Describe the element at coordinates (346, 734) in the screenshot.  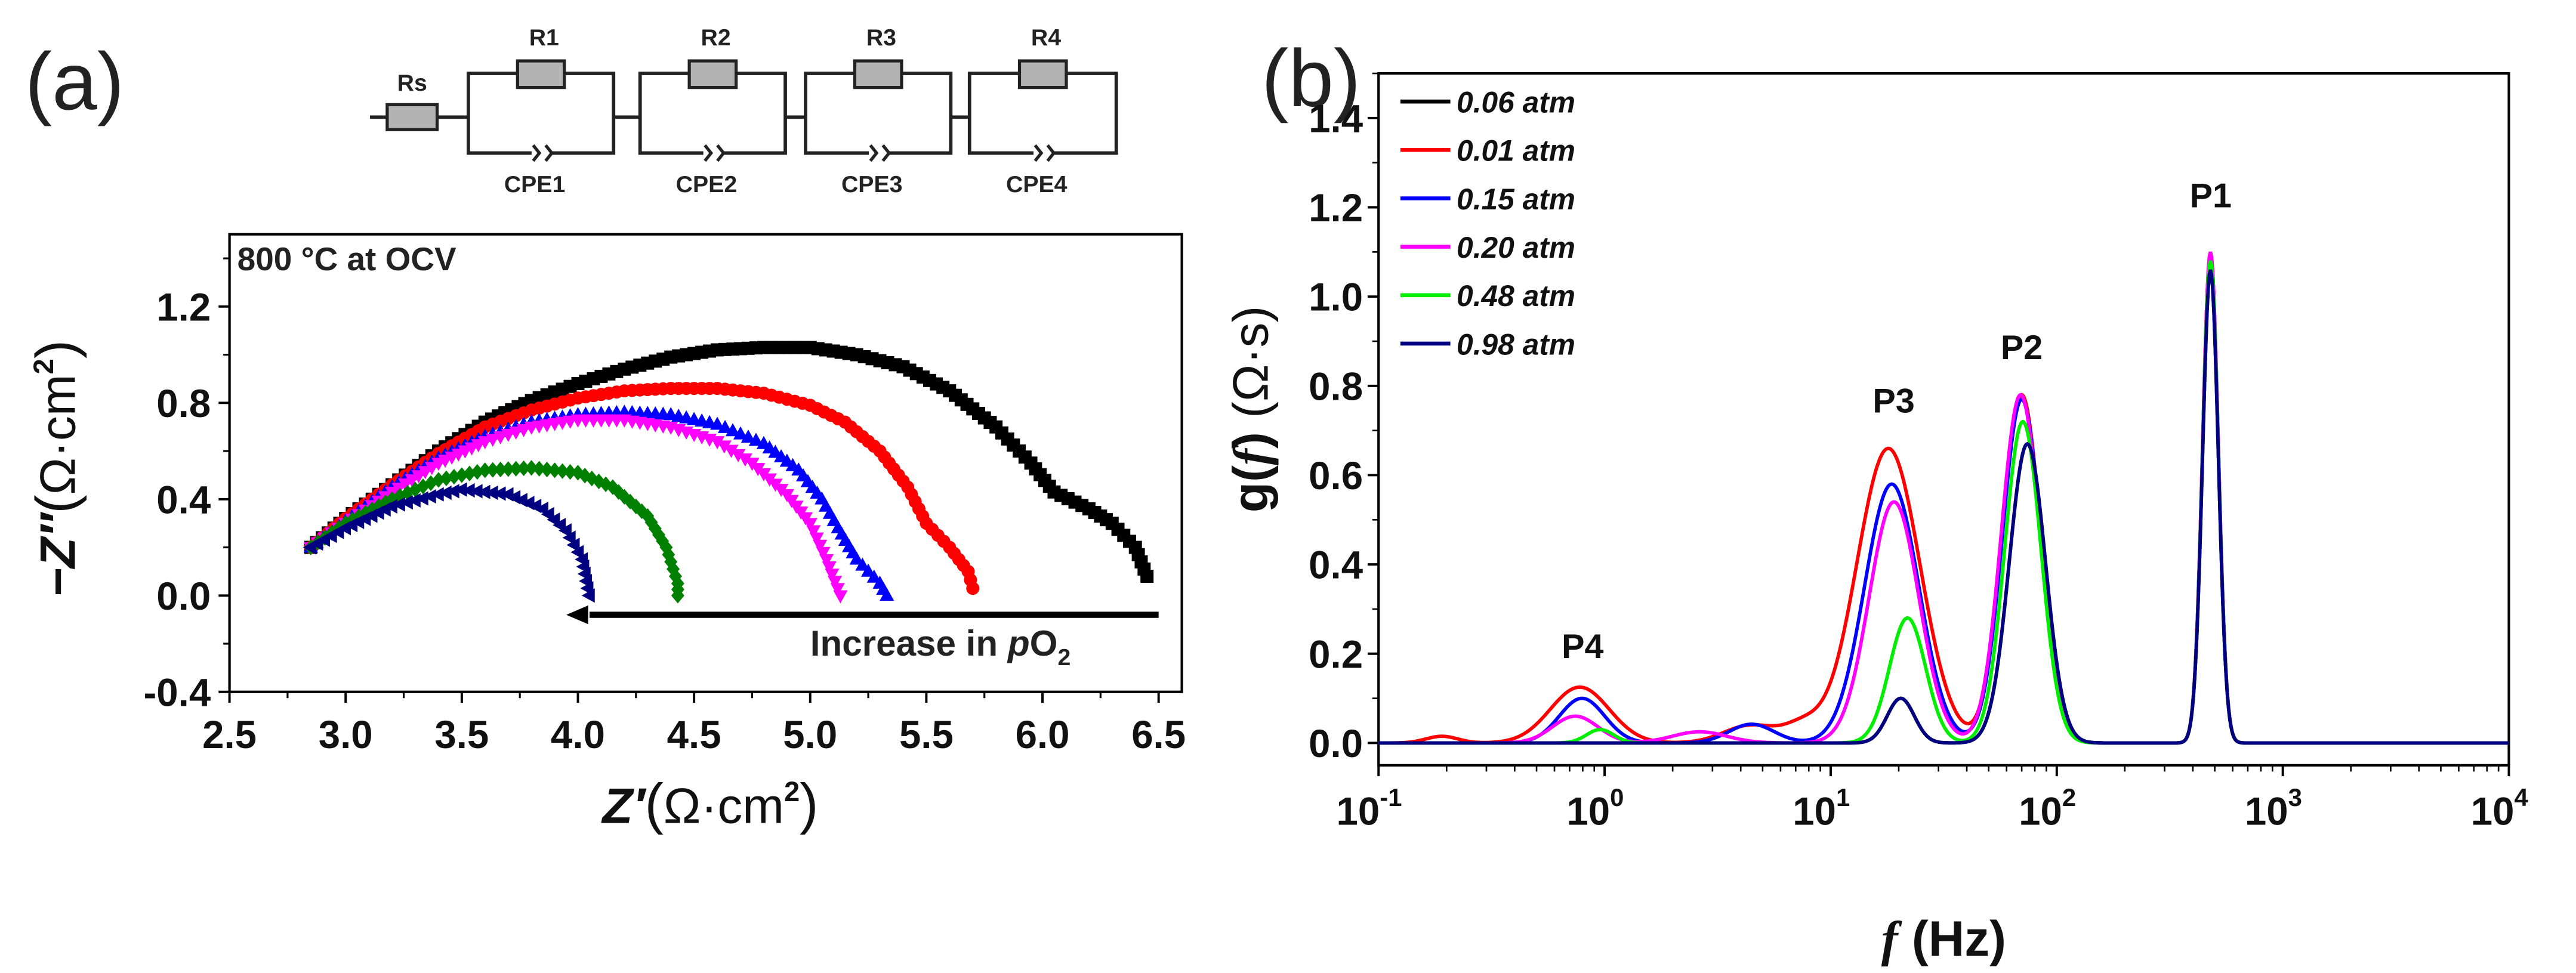
I see `x-tick-label: 3.0` at that location.